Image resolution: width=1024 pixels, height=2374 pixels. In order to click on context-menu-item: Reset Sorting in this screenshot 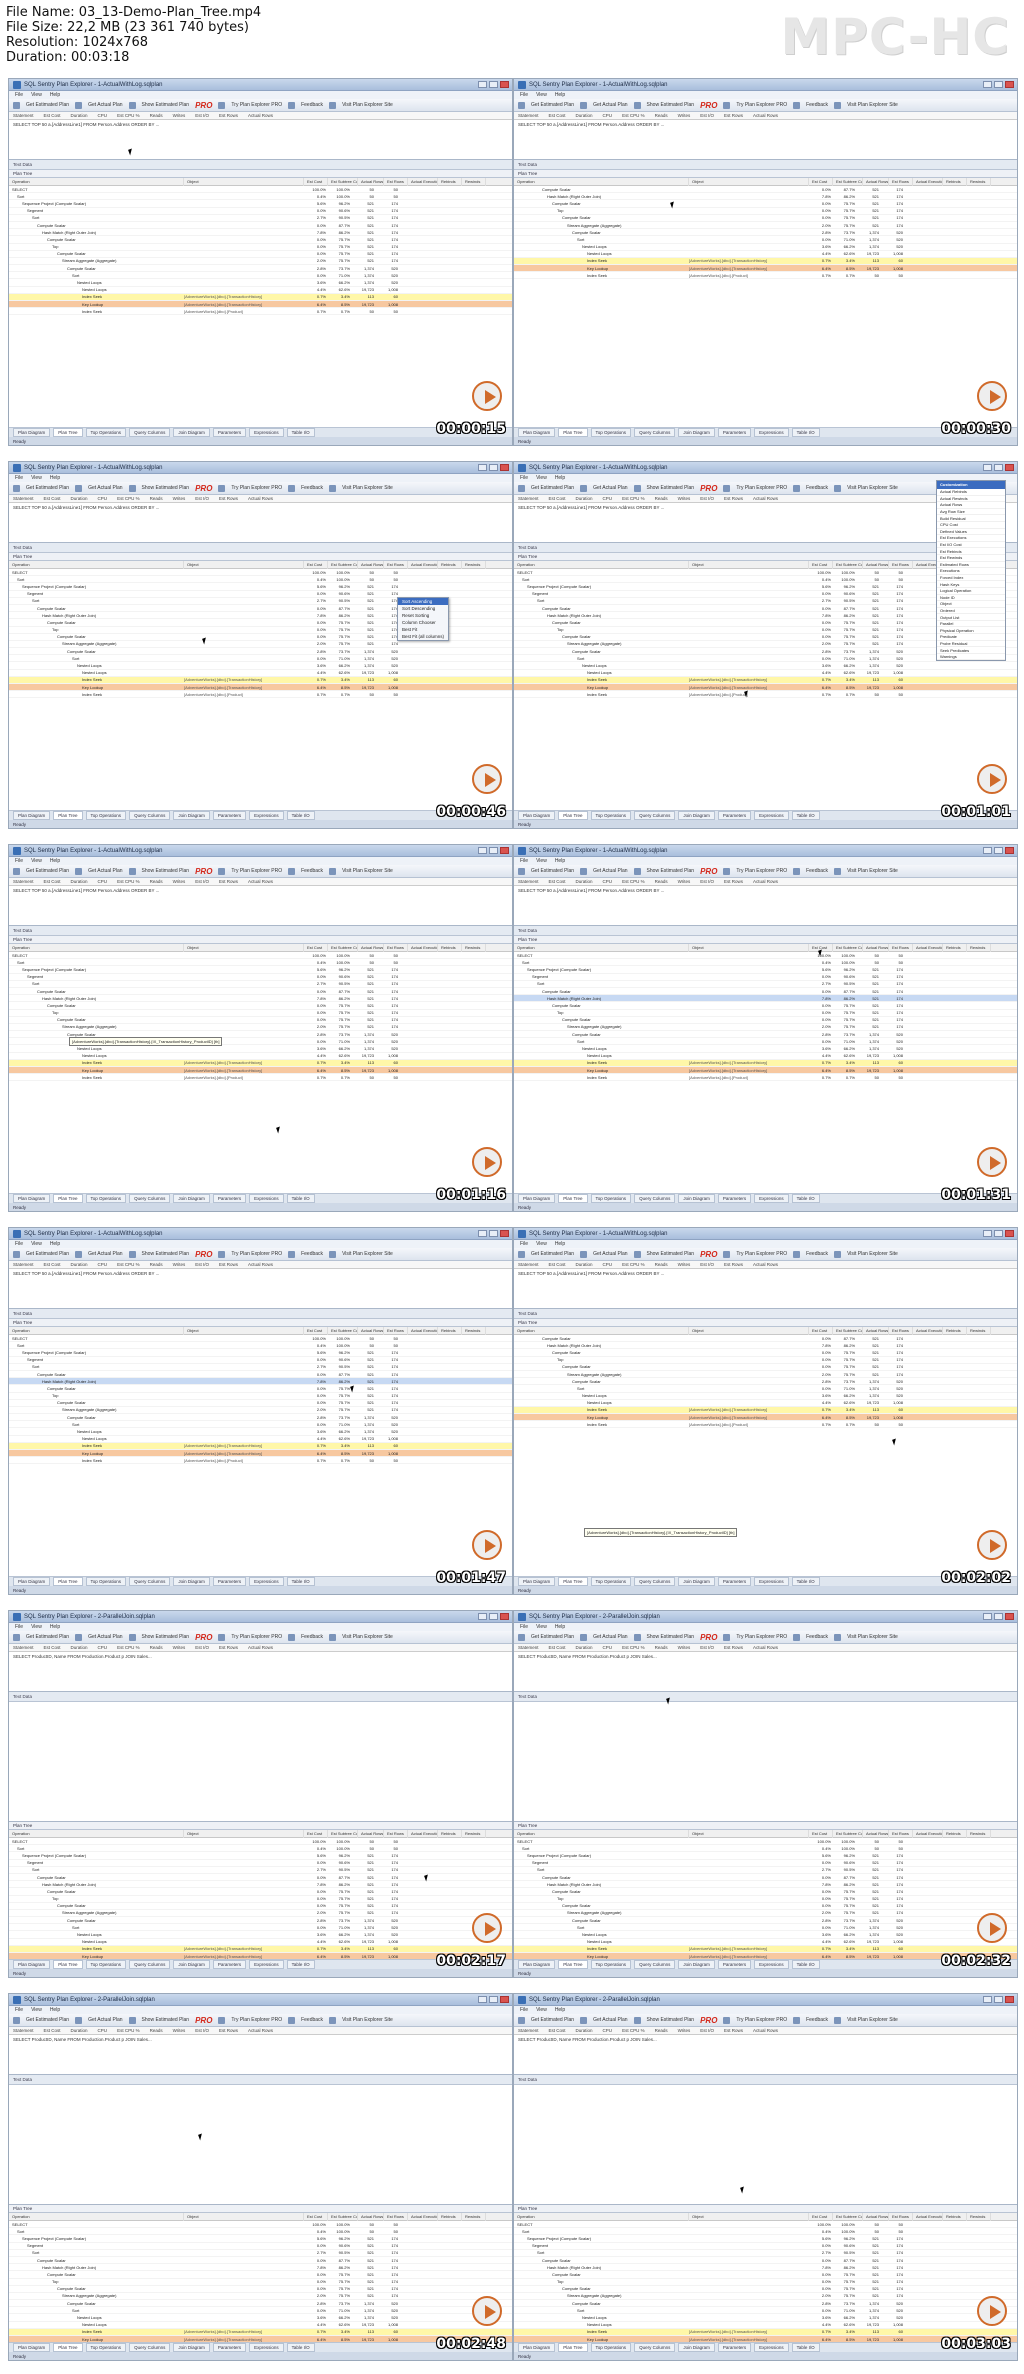, I will do `click(416, 615)`.